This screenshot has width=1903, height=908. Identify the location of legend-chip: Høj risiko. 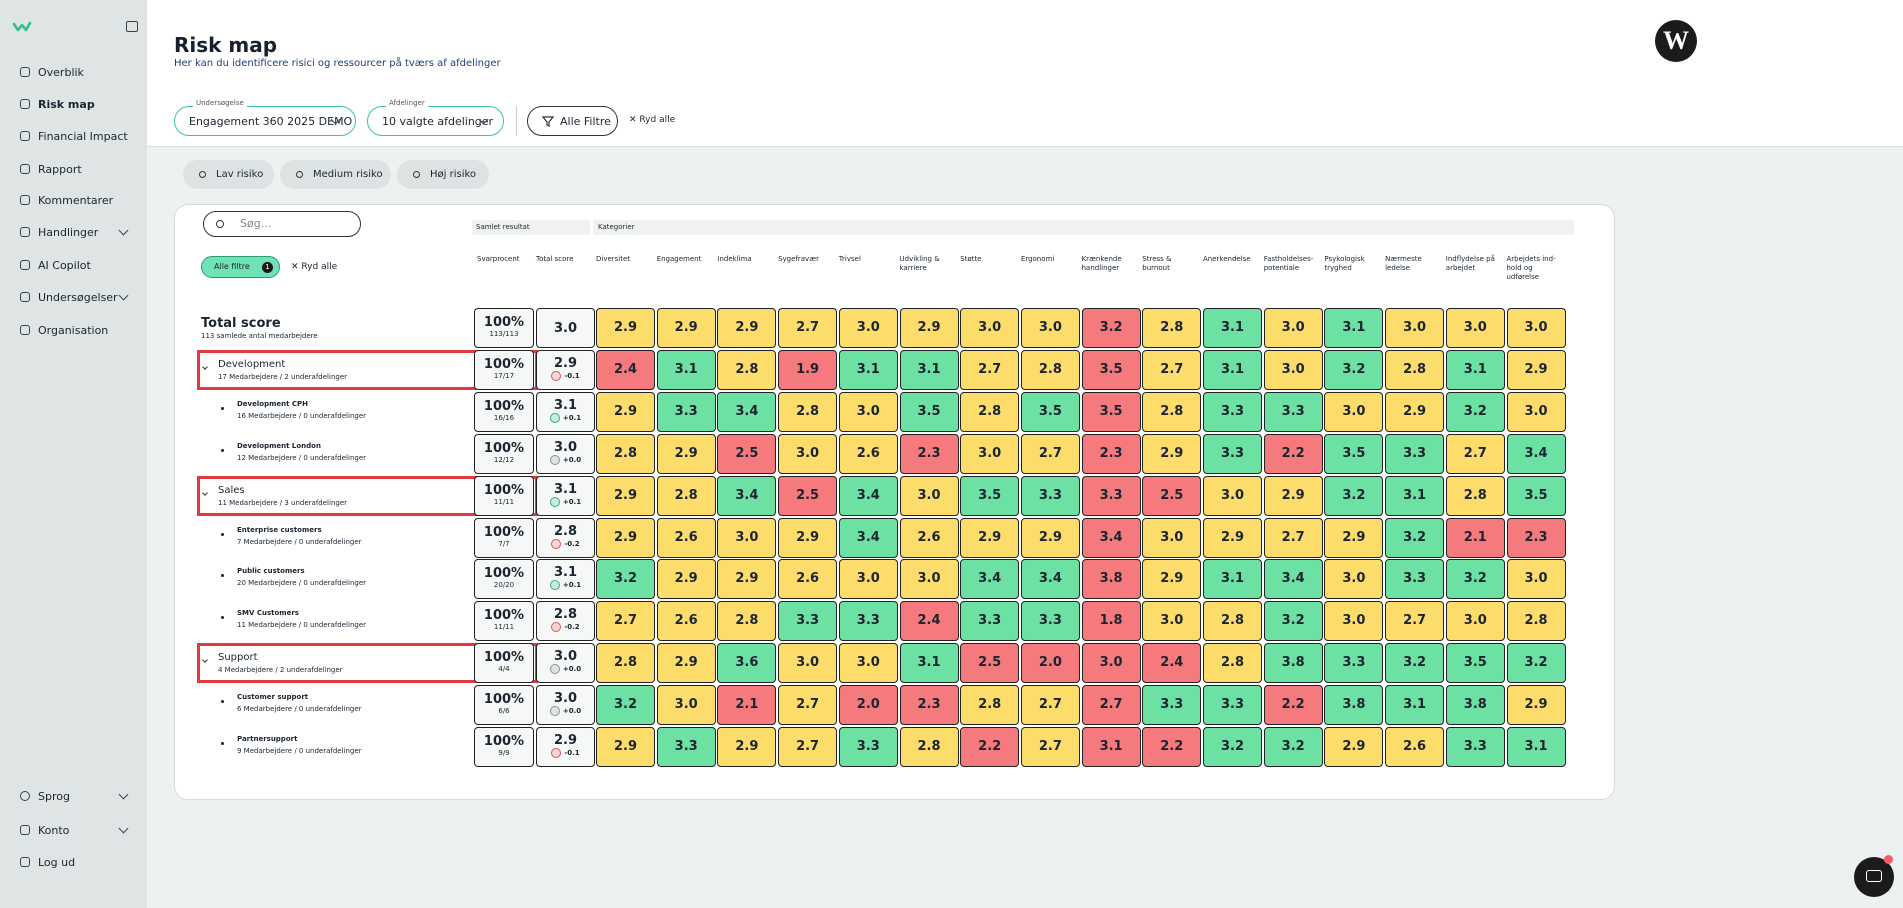
(443, 174).